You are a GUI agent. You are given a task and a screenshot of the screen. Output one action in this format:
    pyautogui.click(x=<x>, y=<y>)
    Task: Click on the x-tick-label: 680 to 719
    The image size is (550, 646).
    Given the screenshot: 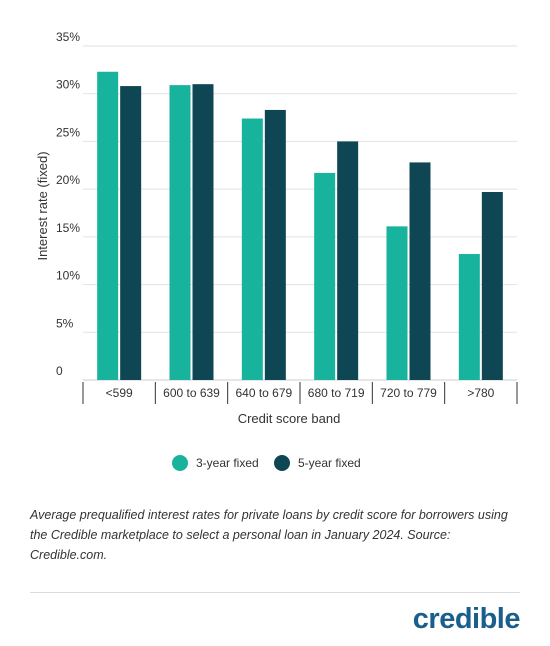 What is the action you would take?
    pyautogui.click(x=336, y=393)
    